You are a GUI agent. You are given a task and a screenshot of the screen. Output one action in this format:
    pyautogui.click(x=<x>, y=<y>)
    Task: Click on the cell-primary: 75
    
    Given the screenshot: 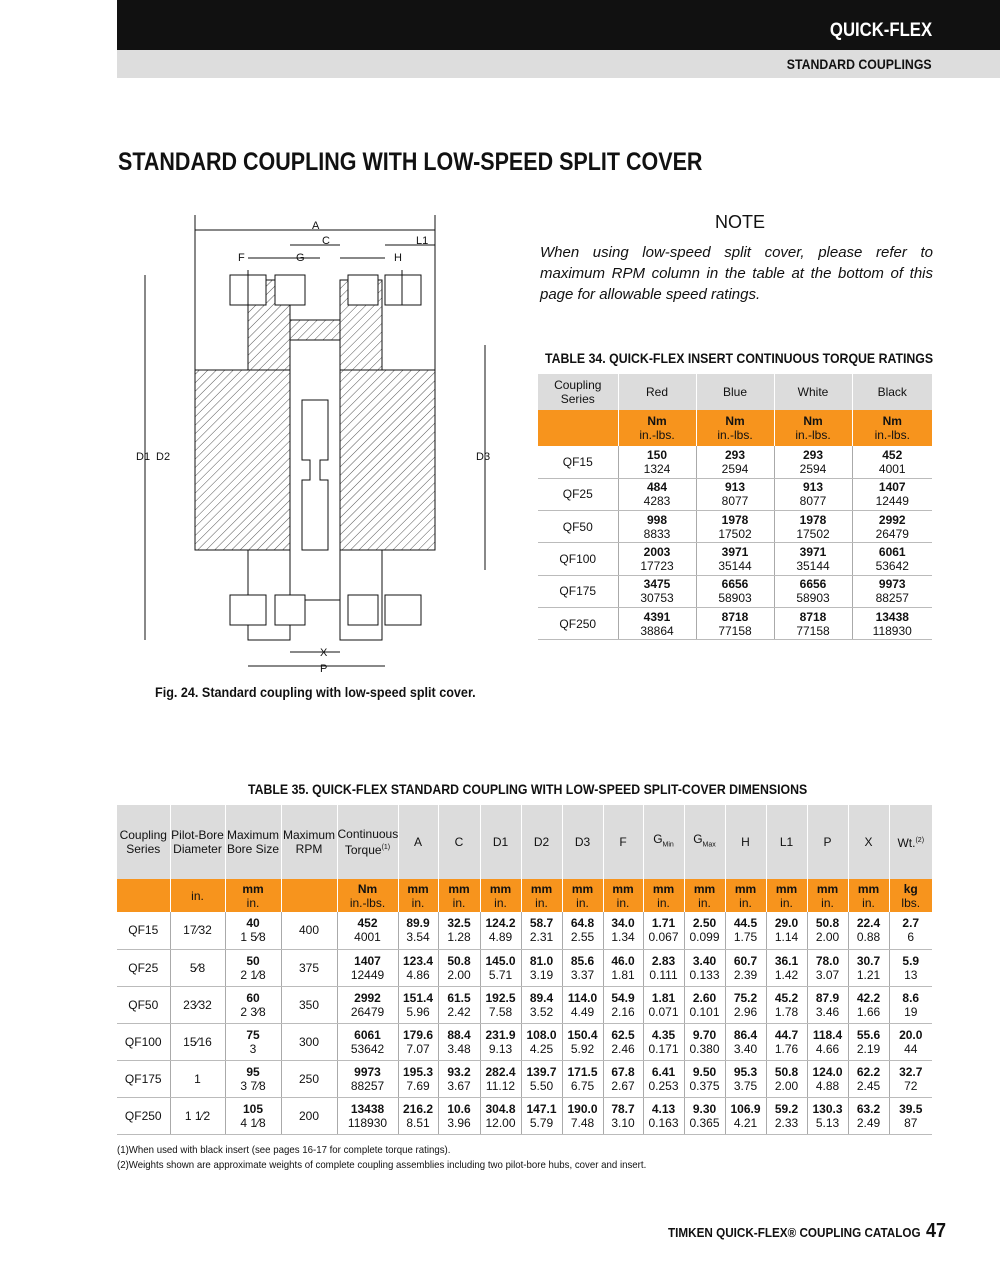 What is the action you would take?
    pyautogui.click(x=253, y=1034)
    